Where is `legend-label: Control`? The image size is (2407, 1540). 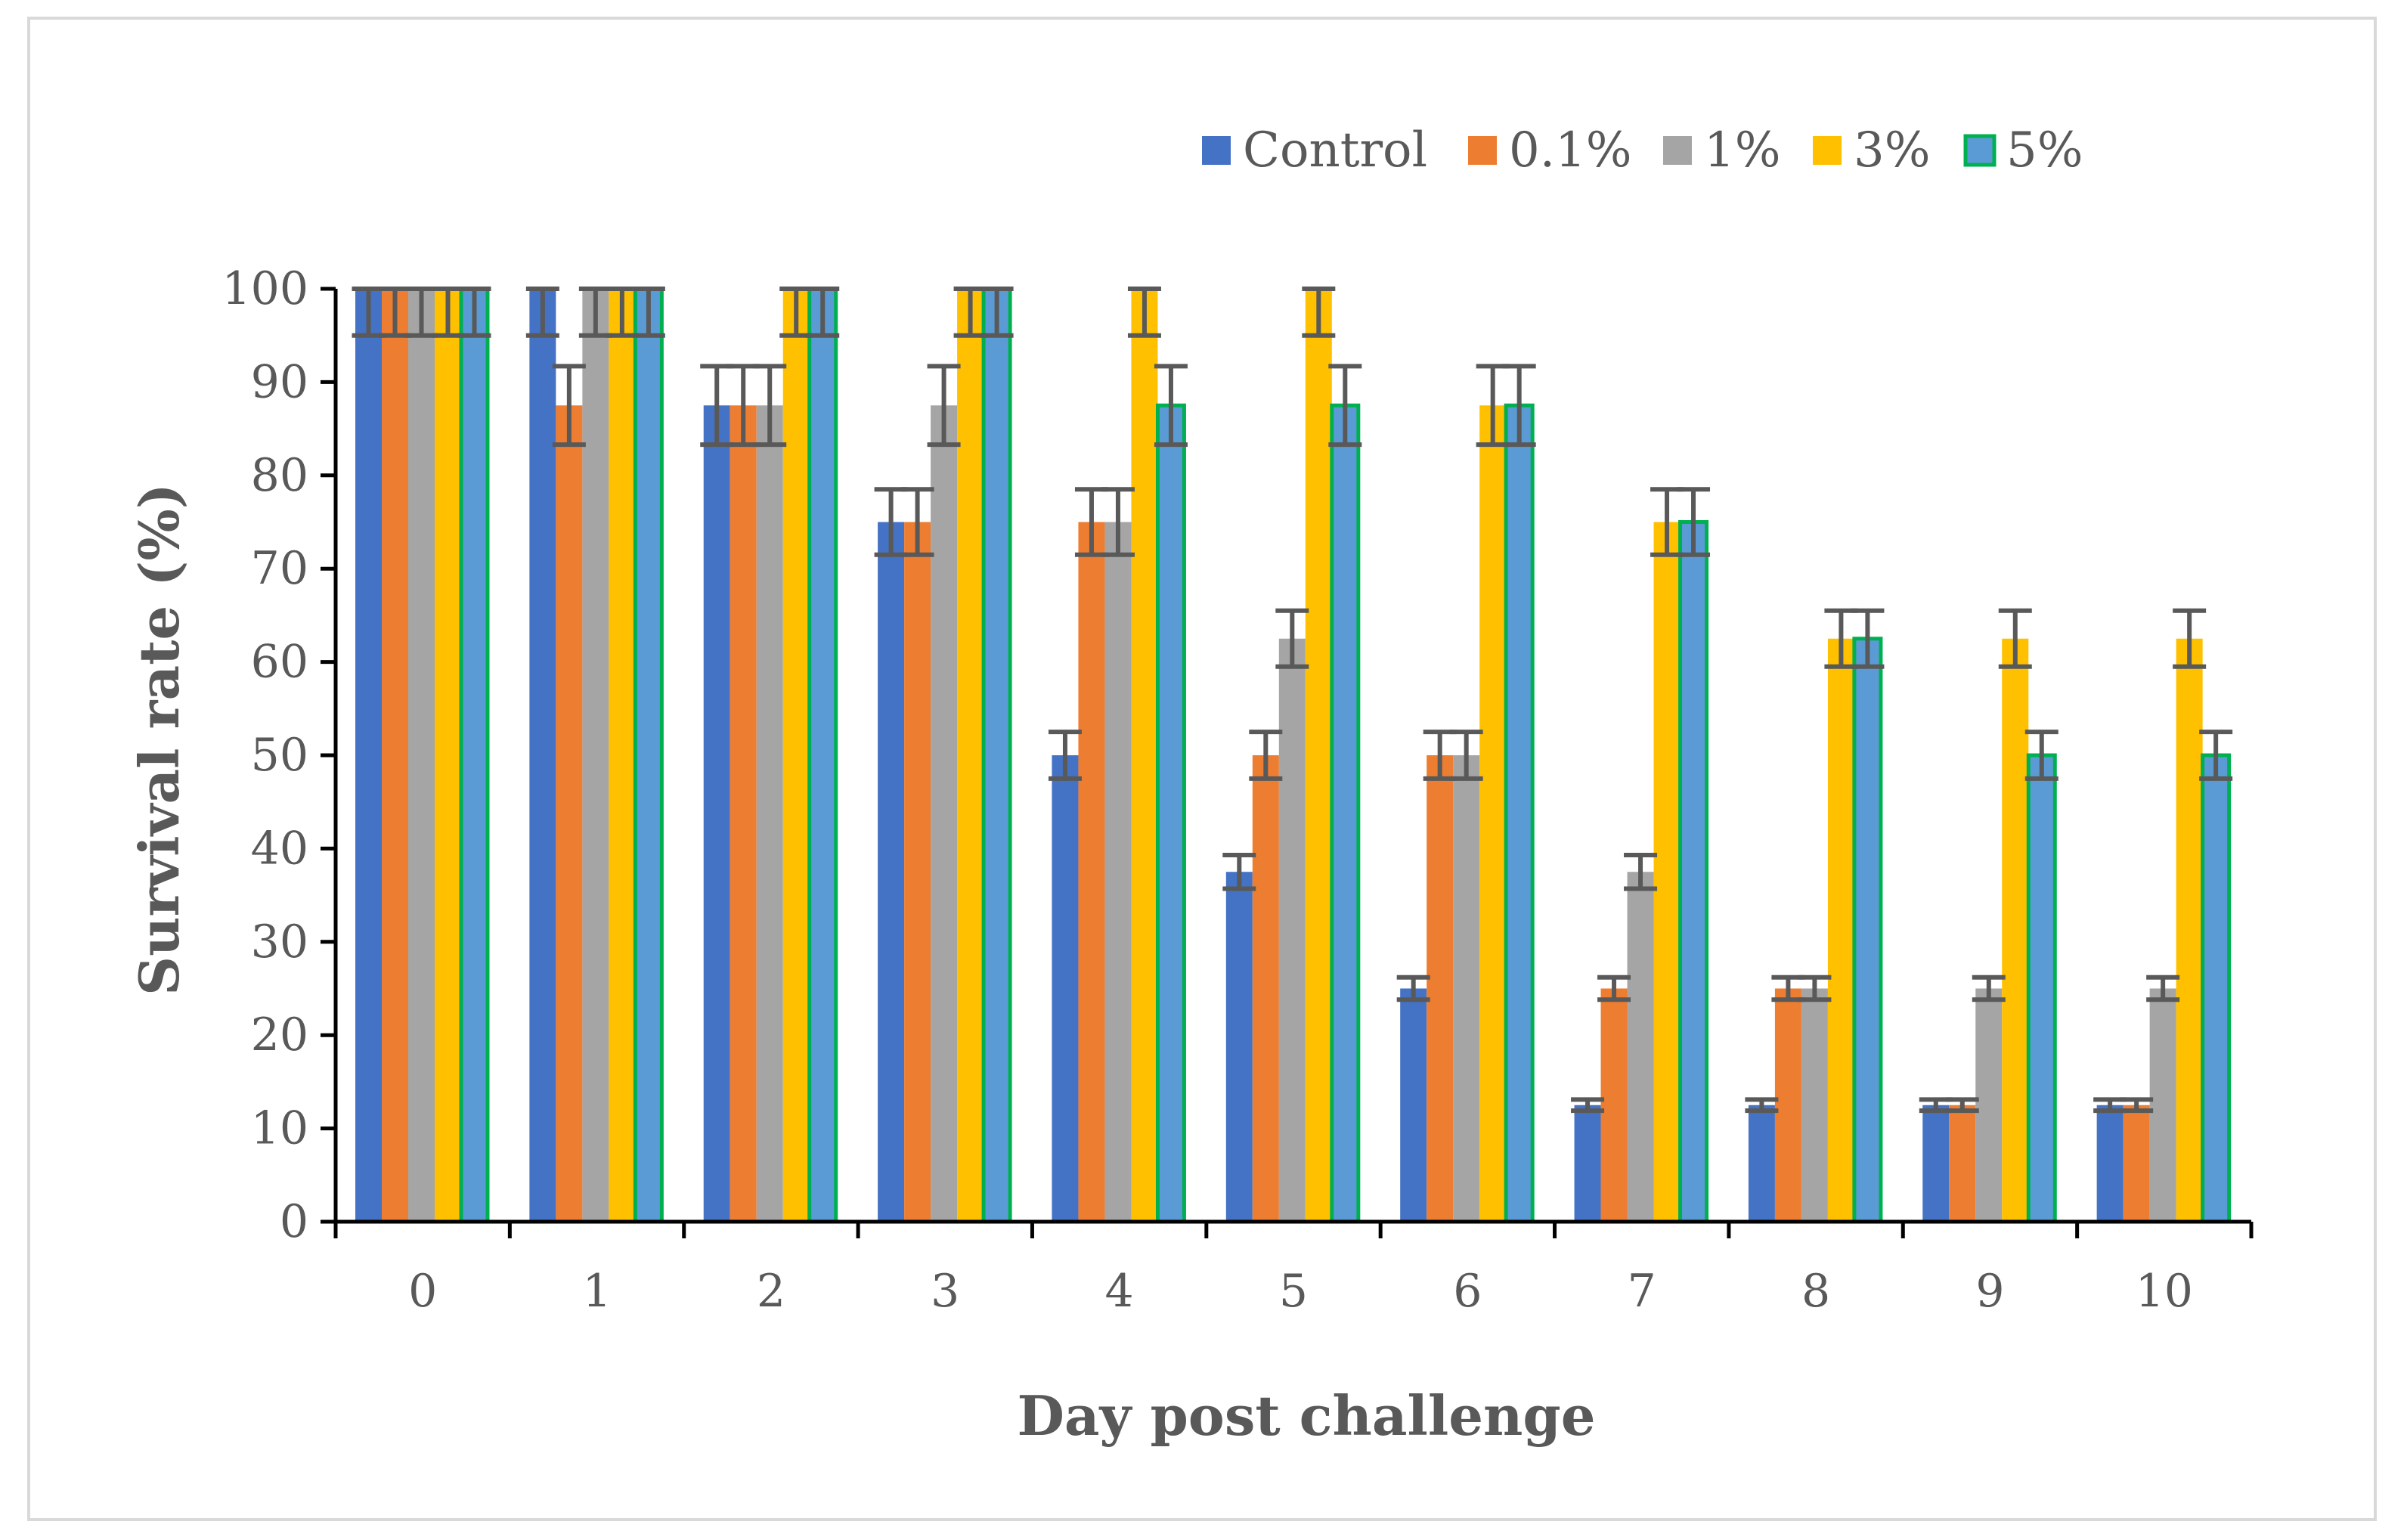 legend-label: Control is located at coordinates (1335, 150).